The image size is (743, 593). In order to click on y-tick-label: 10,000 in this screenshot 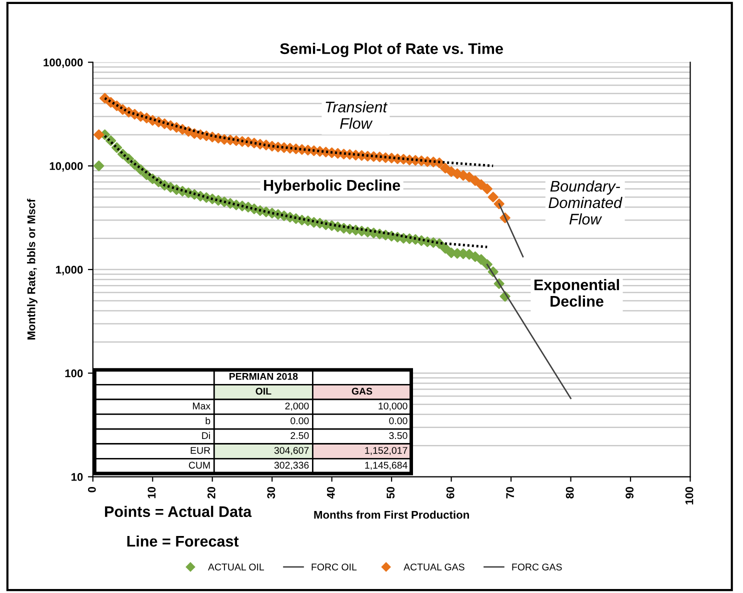, I will do `click(66, 167)`.